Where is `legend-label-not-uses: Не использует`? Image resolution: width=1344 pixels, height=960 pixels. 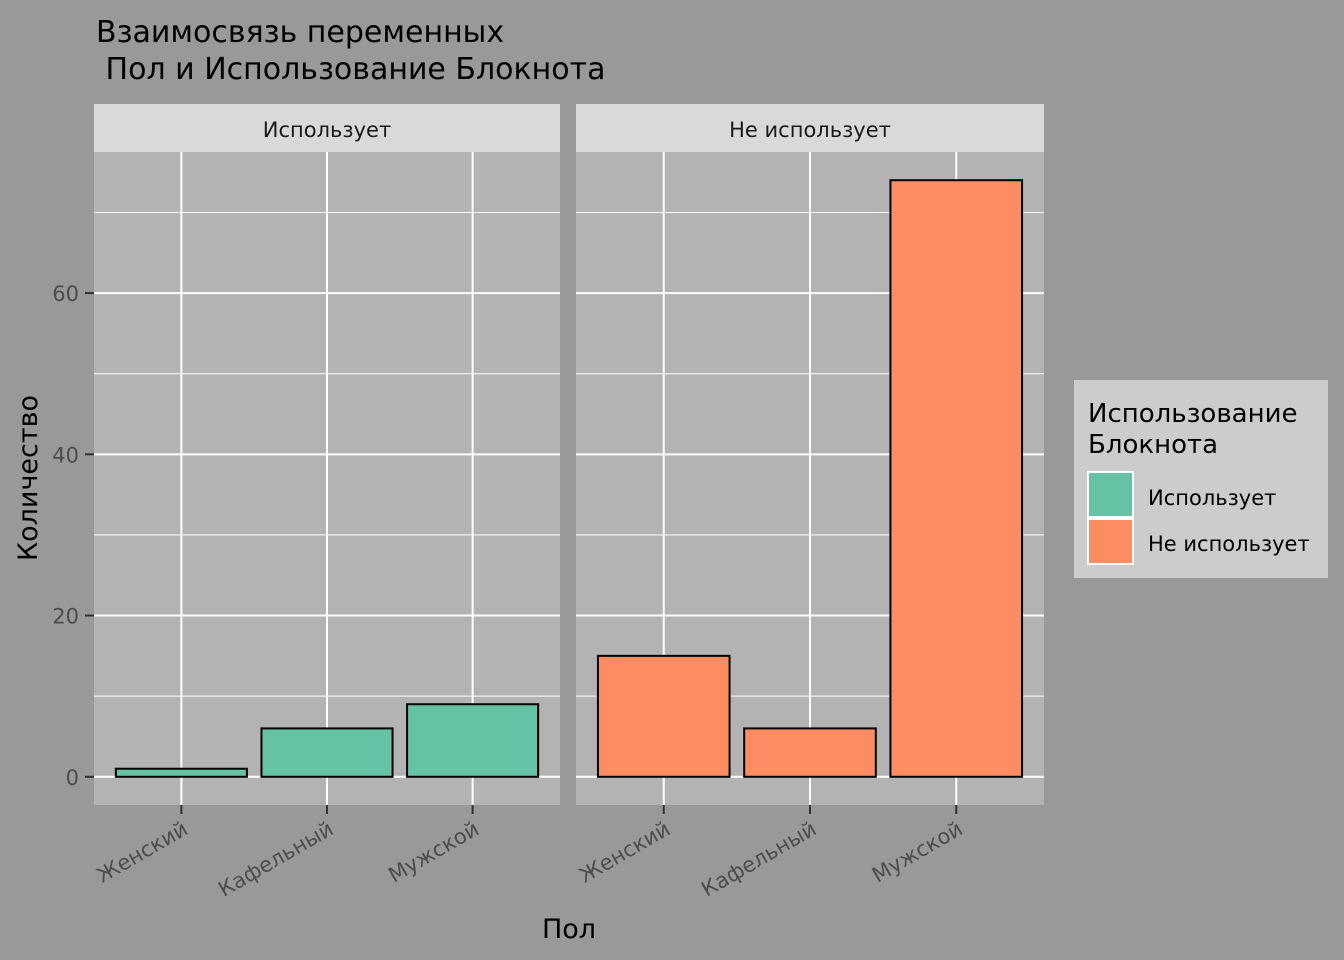
legend-label-not-uses: Не использует is located at coordinates (1229, 544).